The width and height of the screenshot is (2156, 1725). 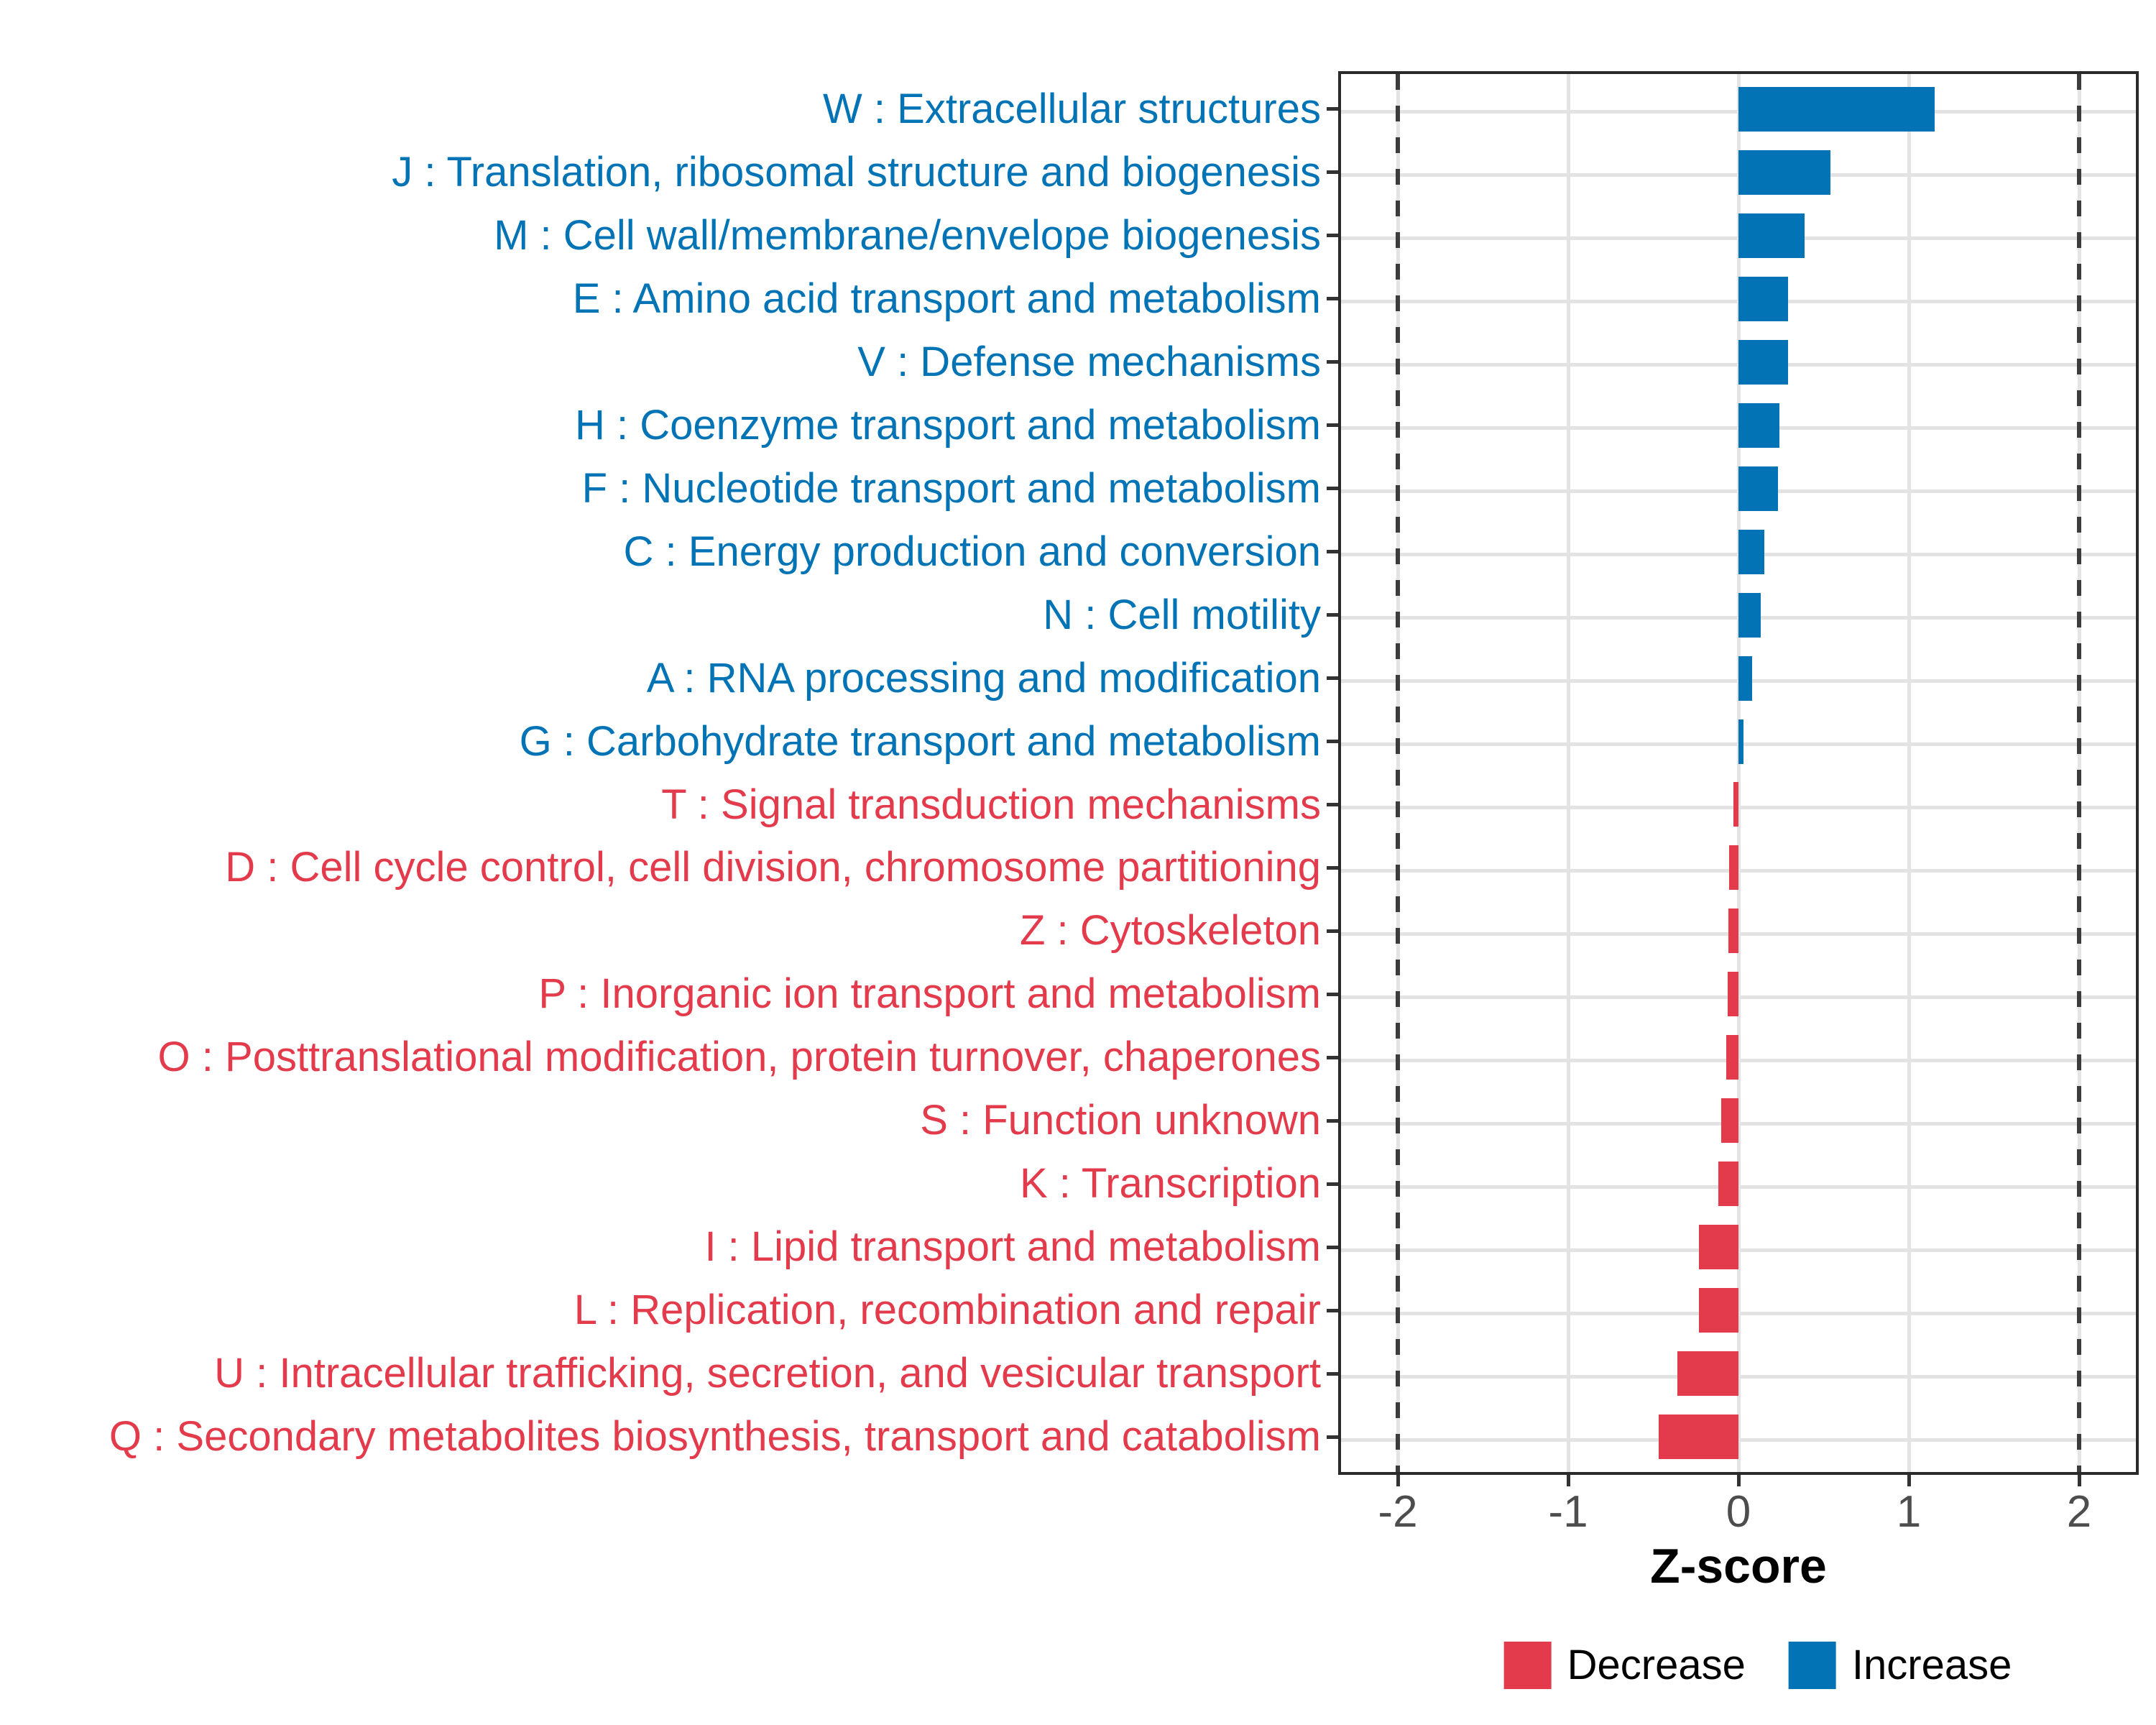 What do you see at coordinates (951, 488) in the screenshot?
I see `category-label: F : Nucleotide transport and metabolism` at bounding box center [951, 488].